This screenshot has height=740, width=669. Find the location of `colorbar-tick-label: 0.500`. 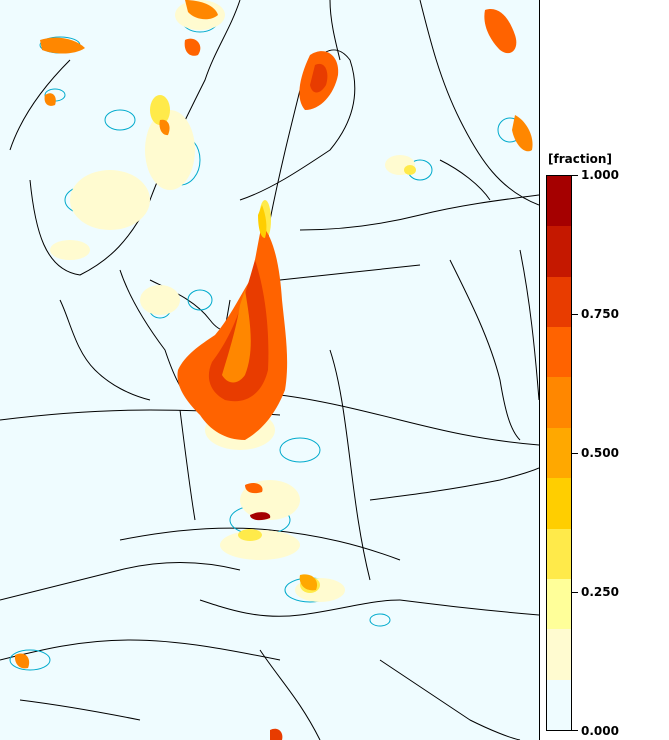

colorbar-tick-label: 0.500 is located at coordinates (600, 453).